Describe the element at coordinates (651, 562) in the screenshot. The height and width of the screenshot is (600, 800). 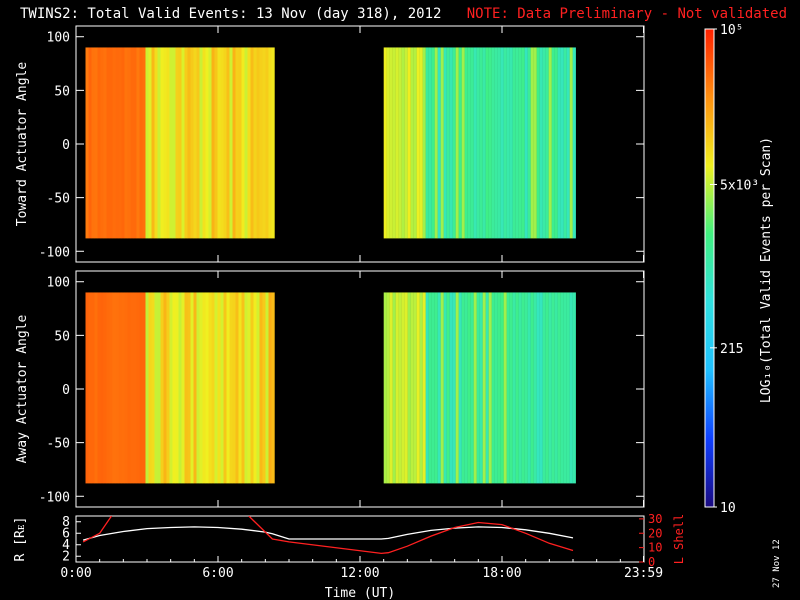
I see `lshell-ytick-label: 0` at that location.